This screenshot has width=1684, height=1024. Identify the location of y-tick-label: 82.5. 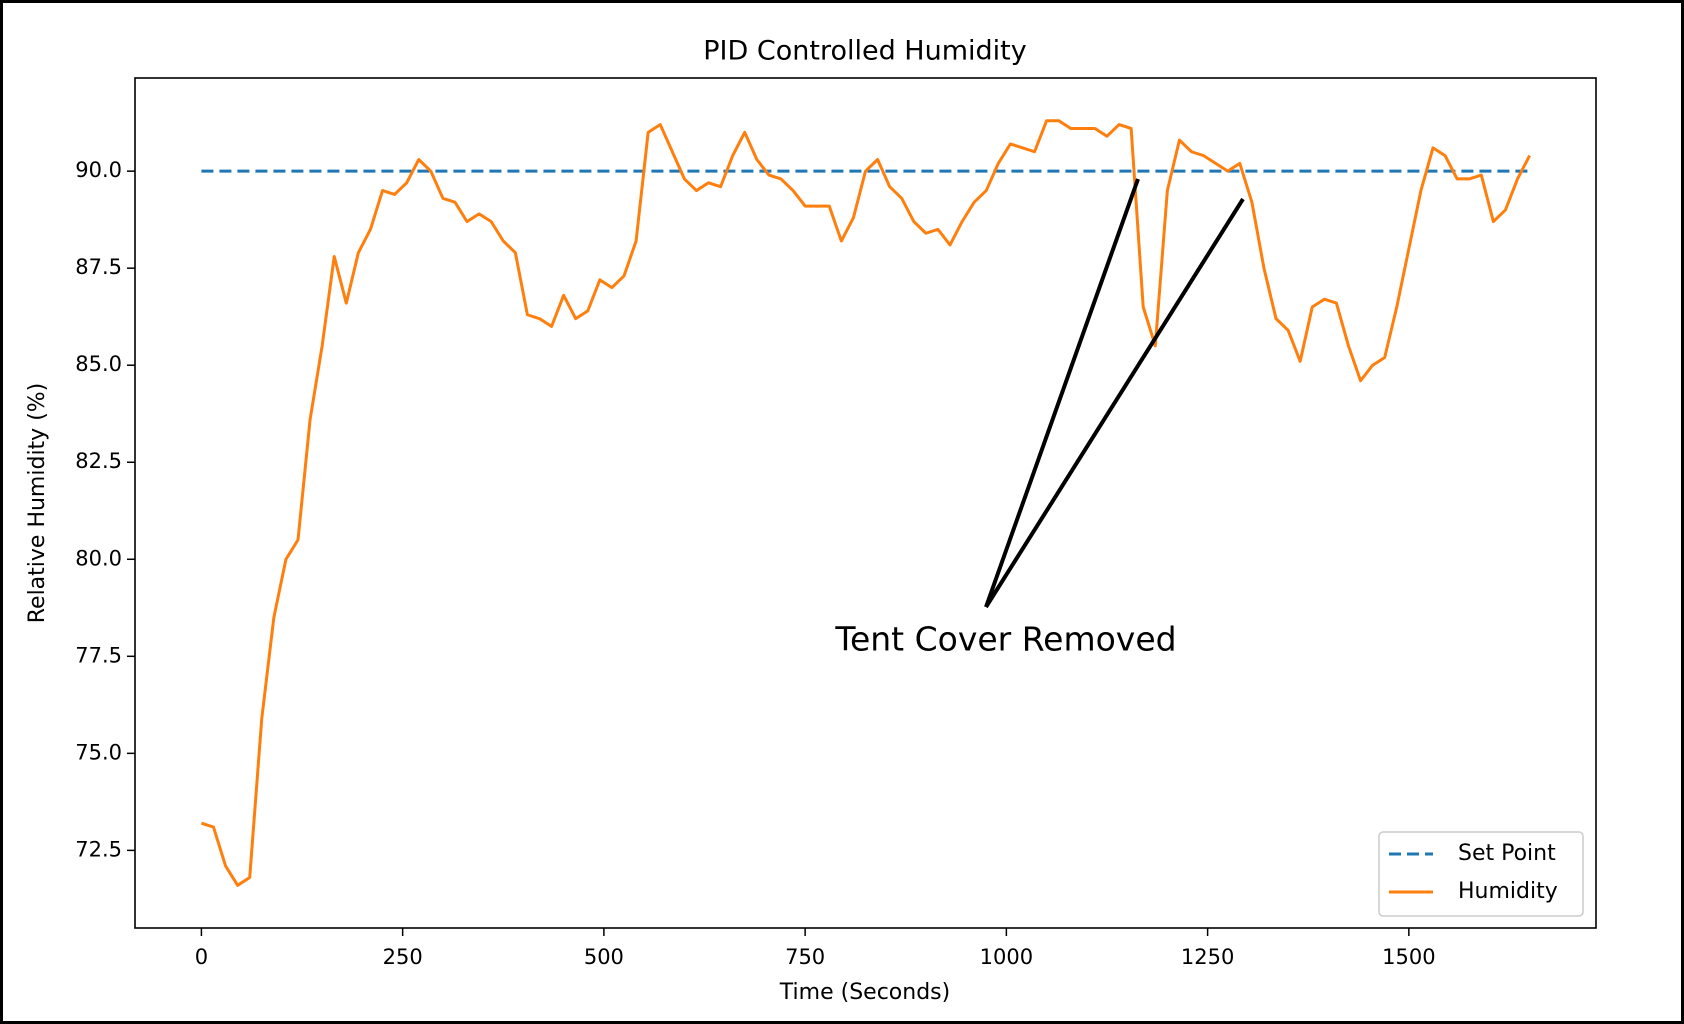
(98, 461).